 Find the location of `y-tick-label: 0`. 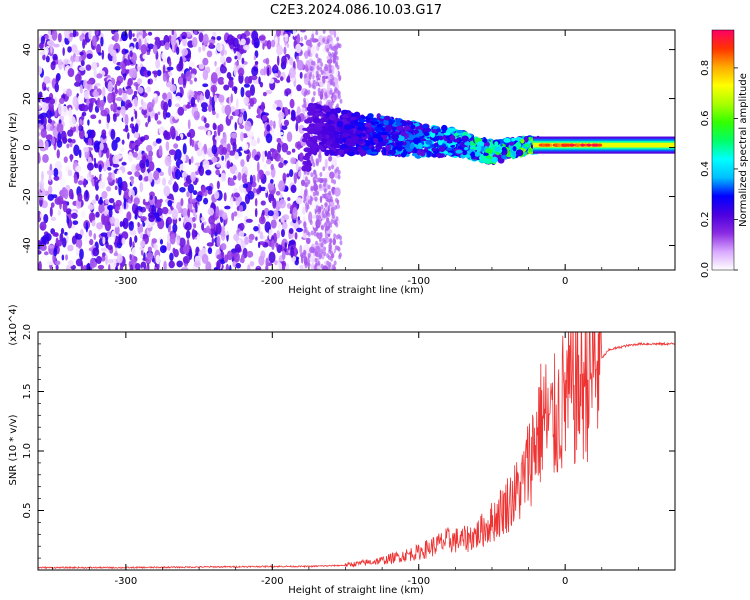

y-tick-label: 0 is located at coordinates (27, 147).